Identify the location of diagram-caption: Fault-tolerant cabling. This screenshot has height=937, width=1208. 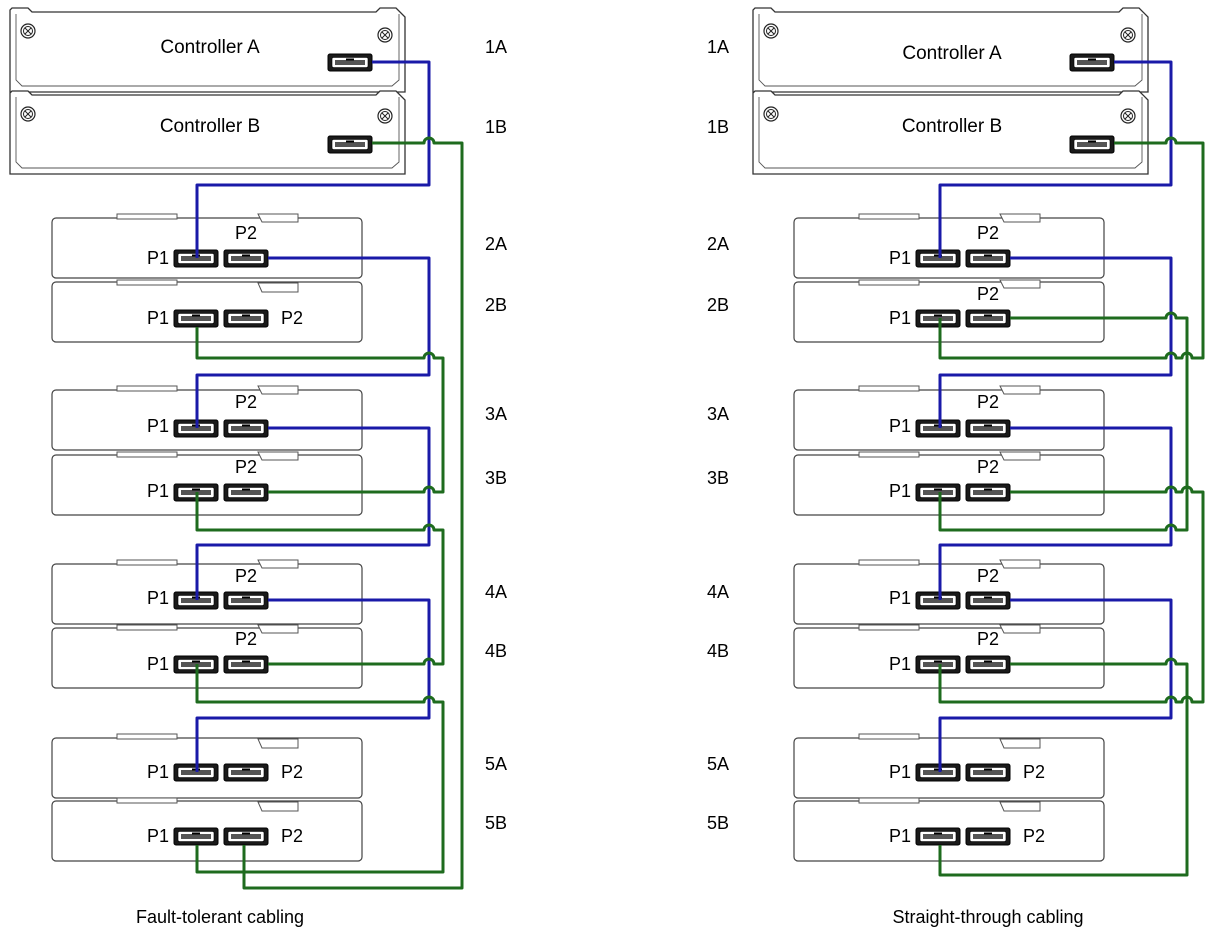
(220, 917).